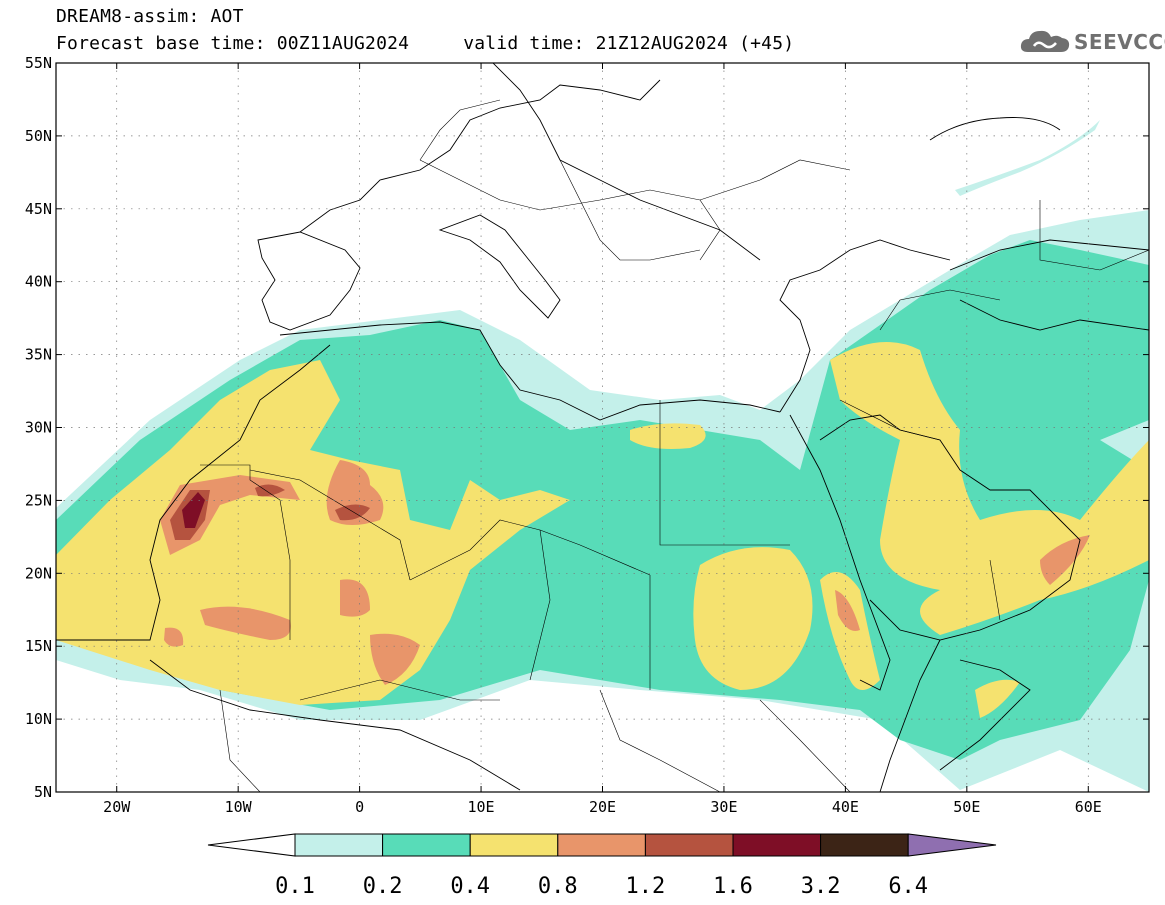 Image resolution: width=1165 pixels, height=905 pixels. Describe the element at coordinates (646, 886) in the screenshot. I see `colorbar-label: 1.2` at that location.